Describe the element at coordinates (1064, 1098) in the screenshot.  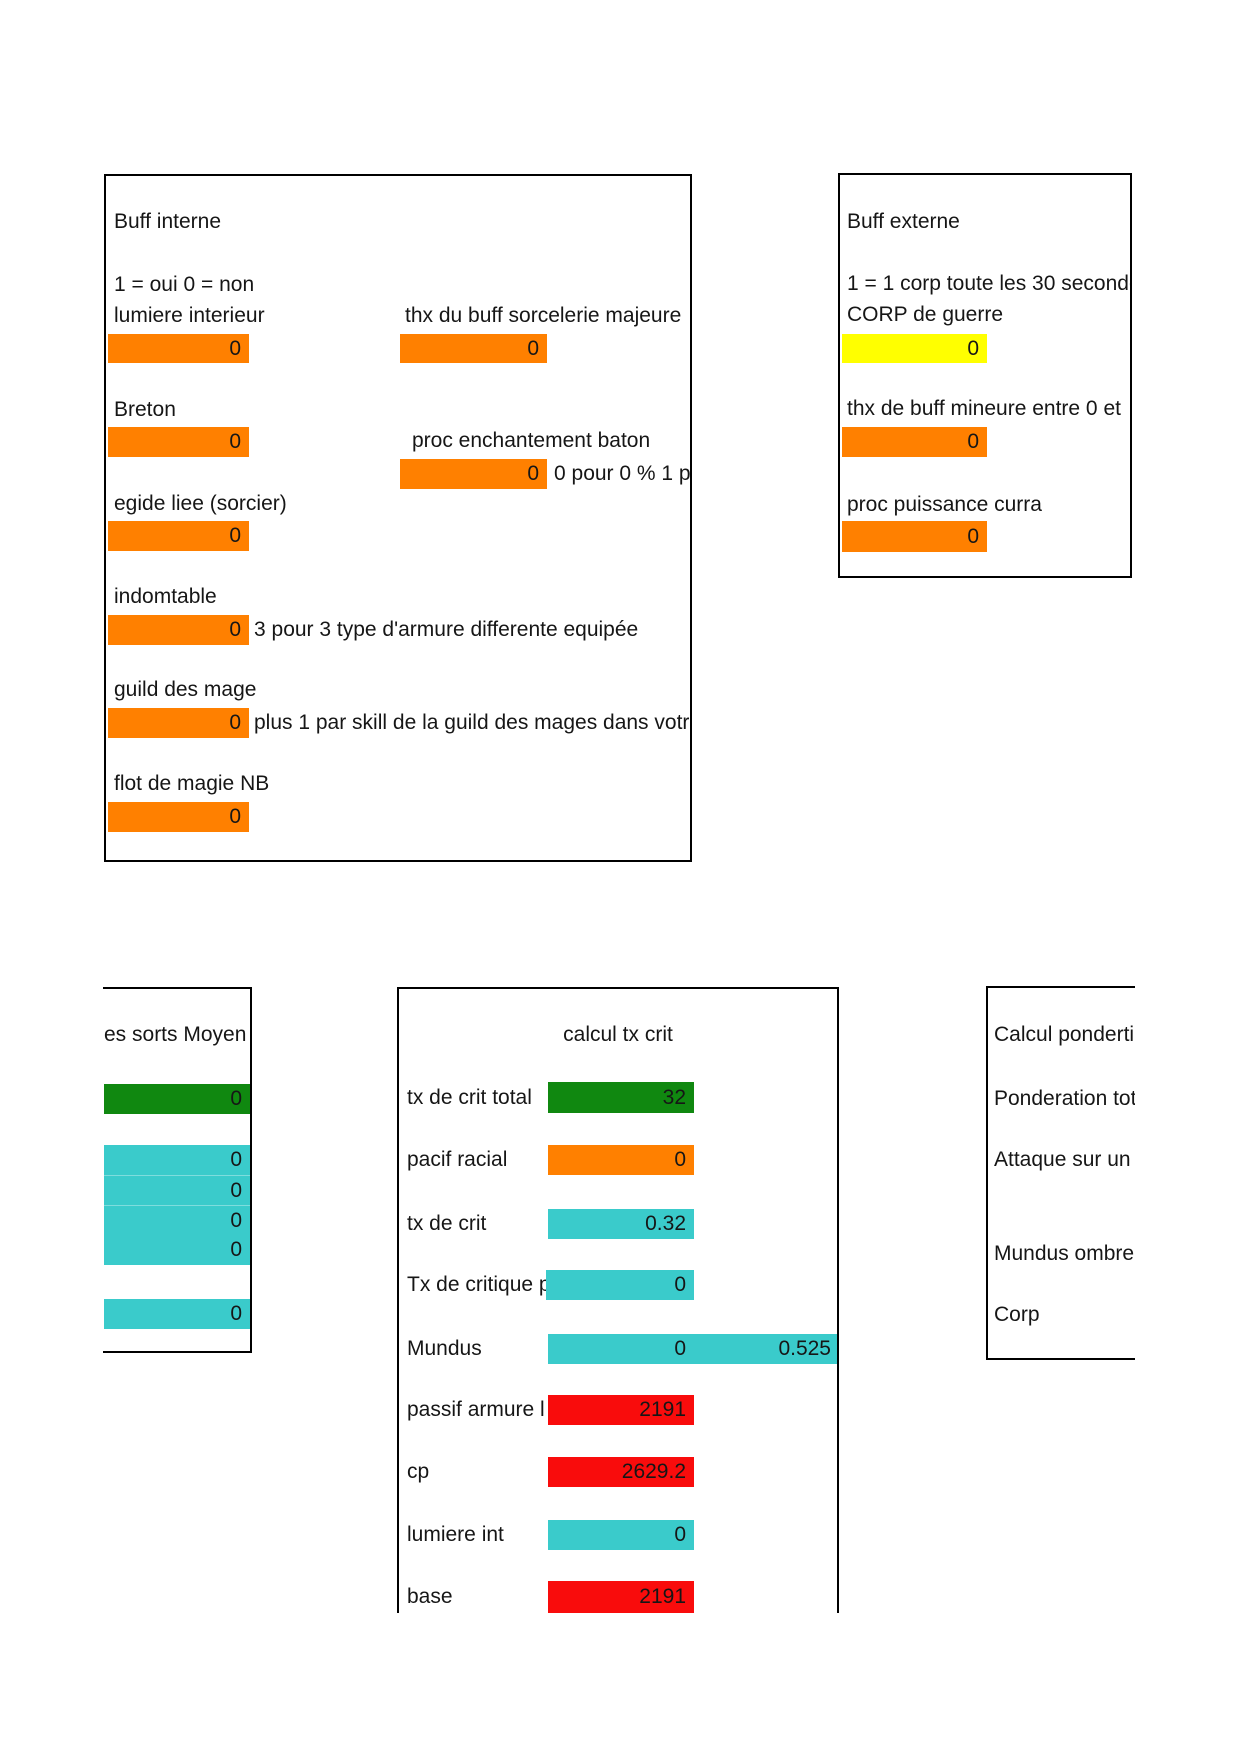
I see `ponderation-tot-label: Ponderation tot` at that location.